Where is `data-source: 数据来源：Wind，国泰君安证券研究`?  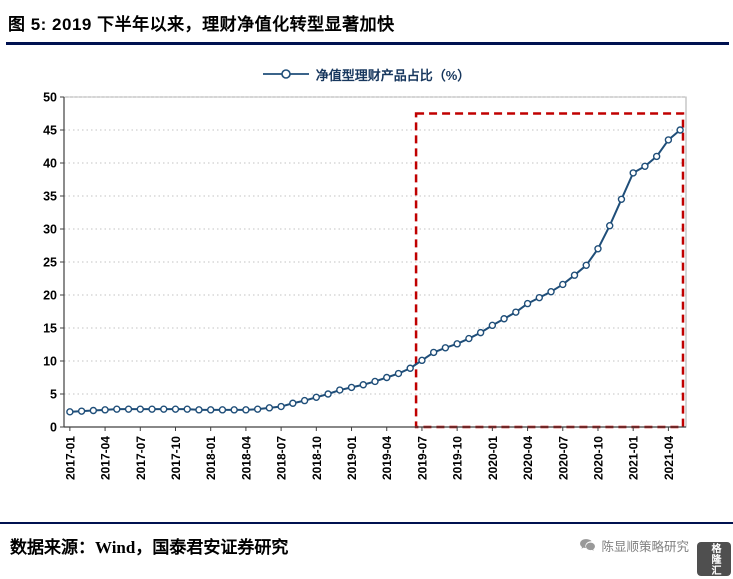 data-source: 数据来源：Wind，国泰君安证券研究 is located at coordinates (149, 547).